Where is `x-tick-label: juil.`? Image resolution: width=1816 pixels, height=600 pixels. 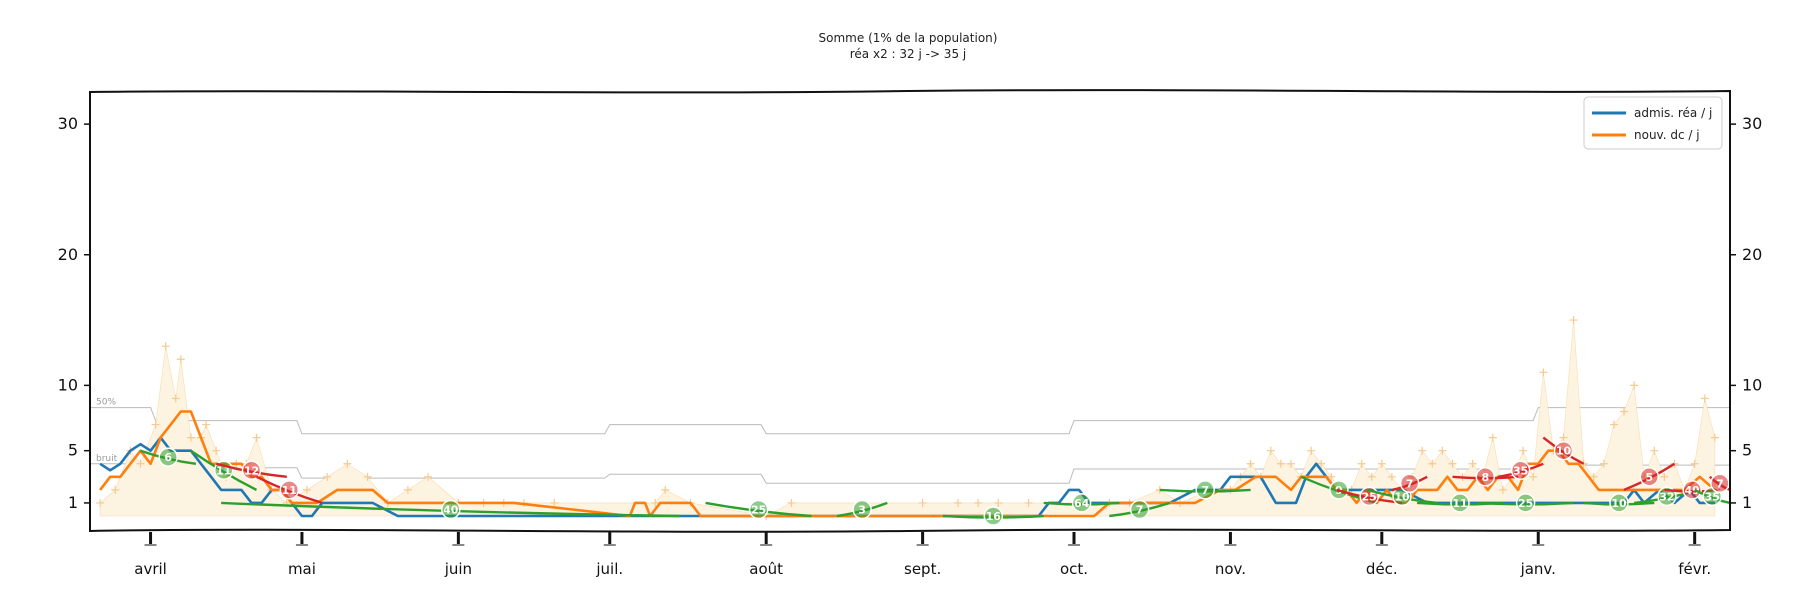
x-tick-label: juil. is located at coordinates (609, 569).